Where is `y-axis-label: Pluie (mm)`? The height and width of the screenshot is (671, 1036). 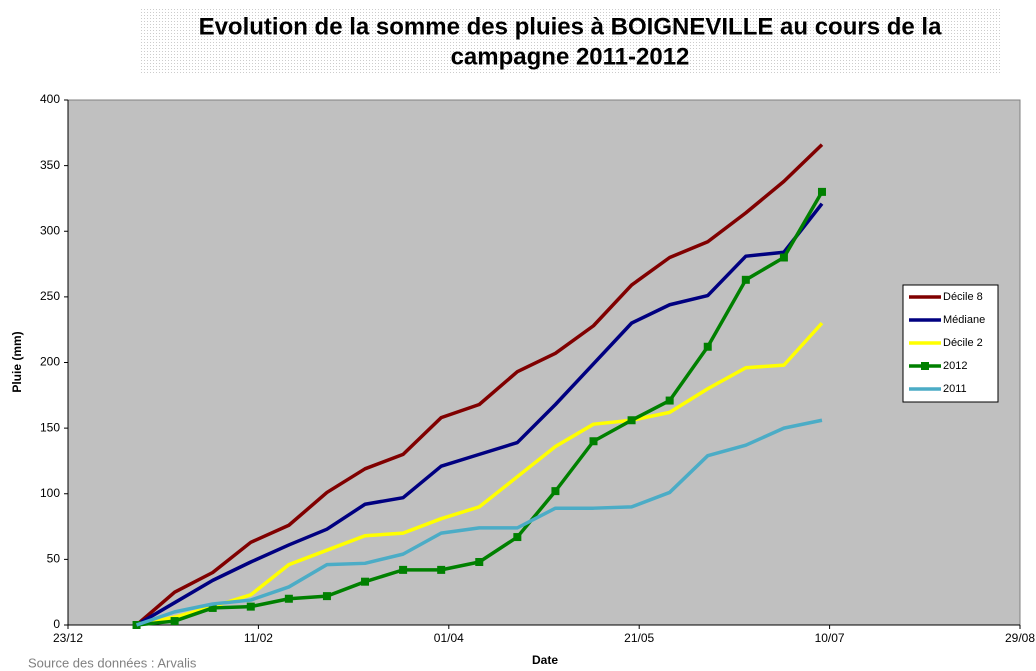 y-axis-label: Pluie (mm) is located at coordinates (17, 361).